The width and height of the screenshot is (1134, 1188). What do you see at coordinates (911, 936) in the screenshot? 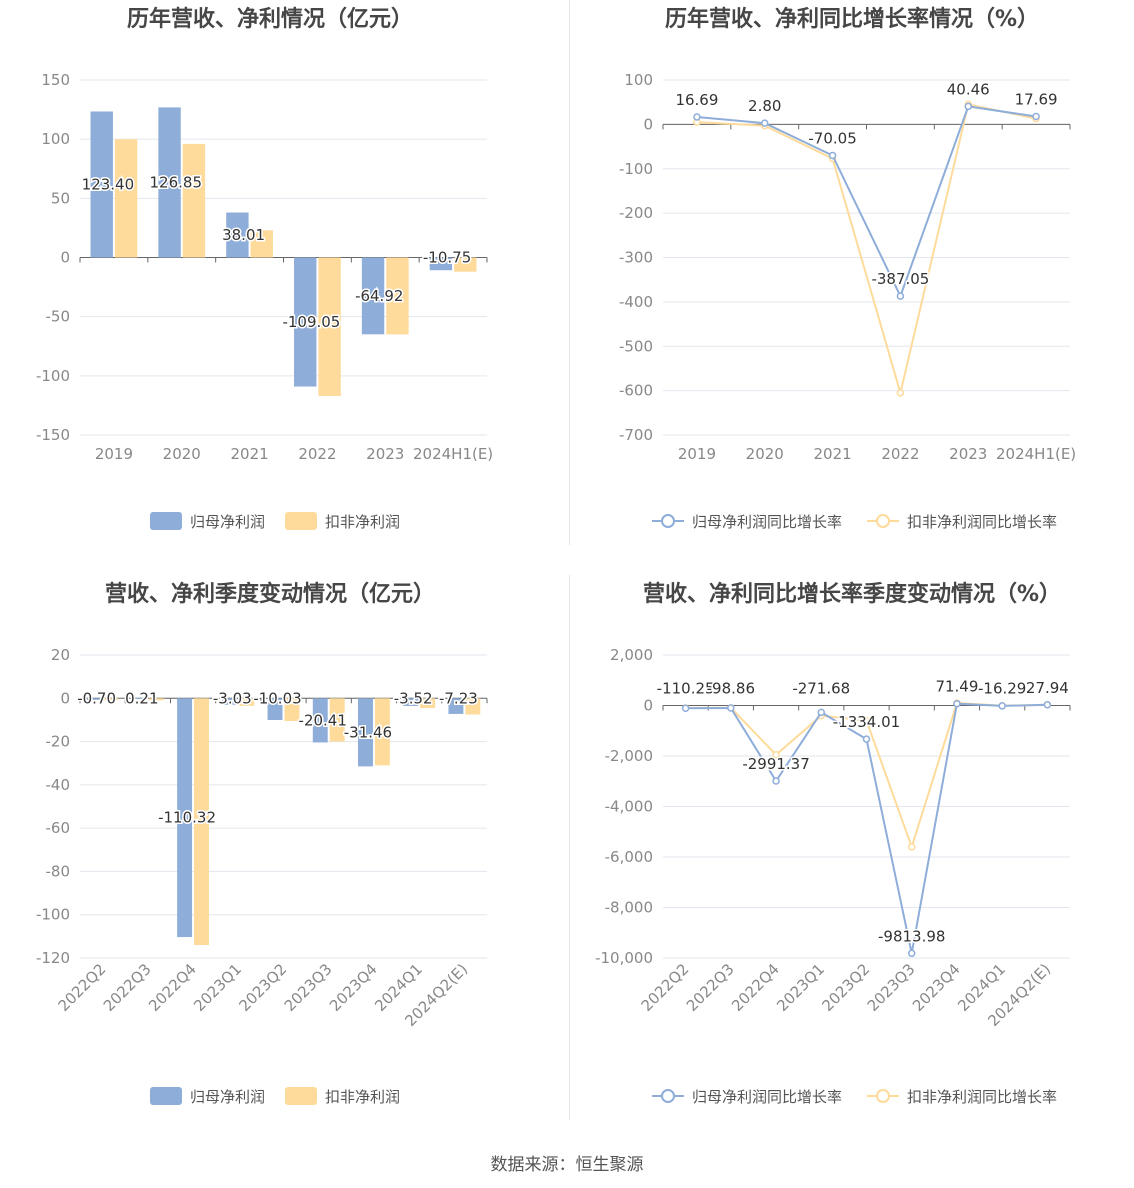
I see `data-label: -9813.98` at bounding box center [911, 936].